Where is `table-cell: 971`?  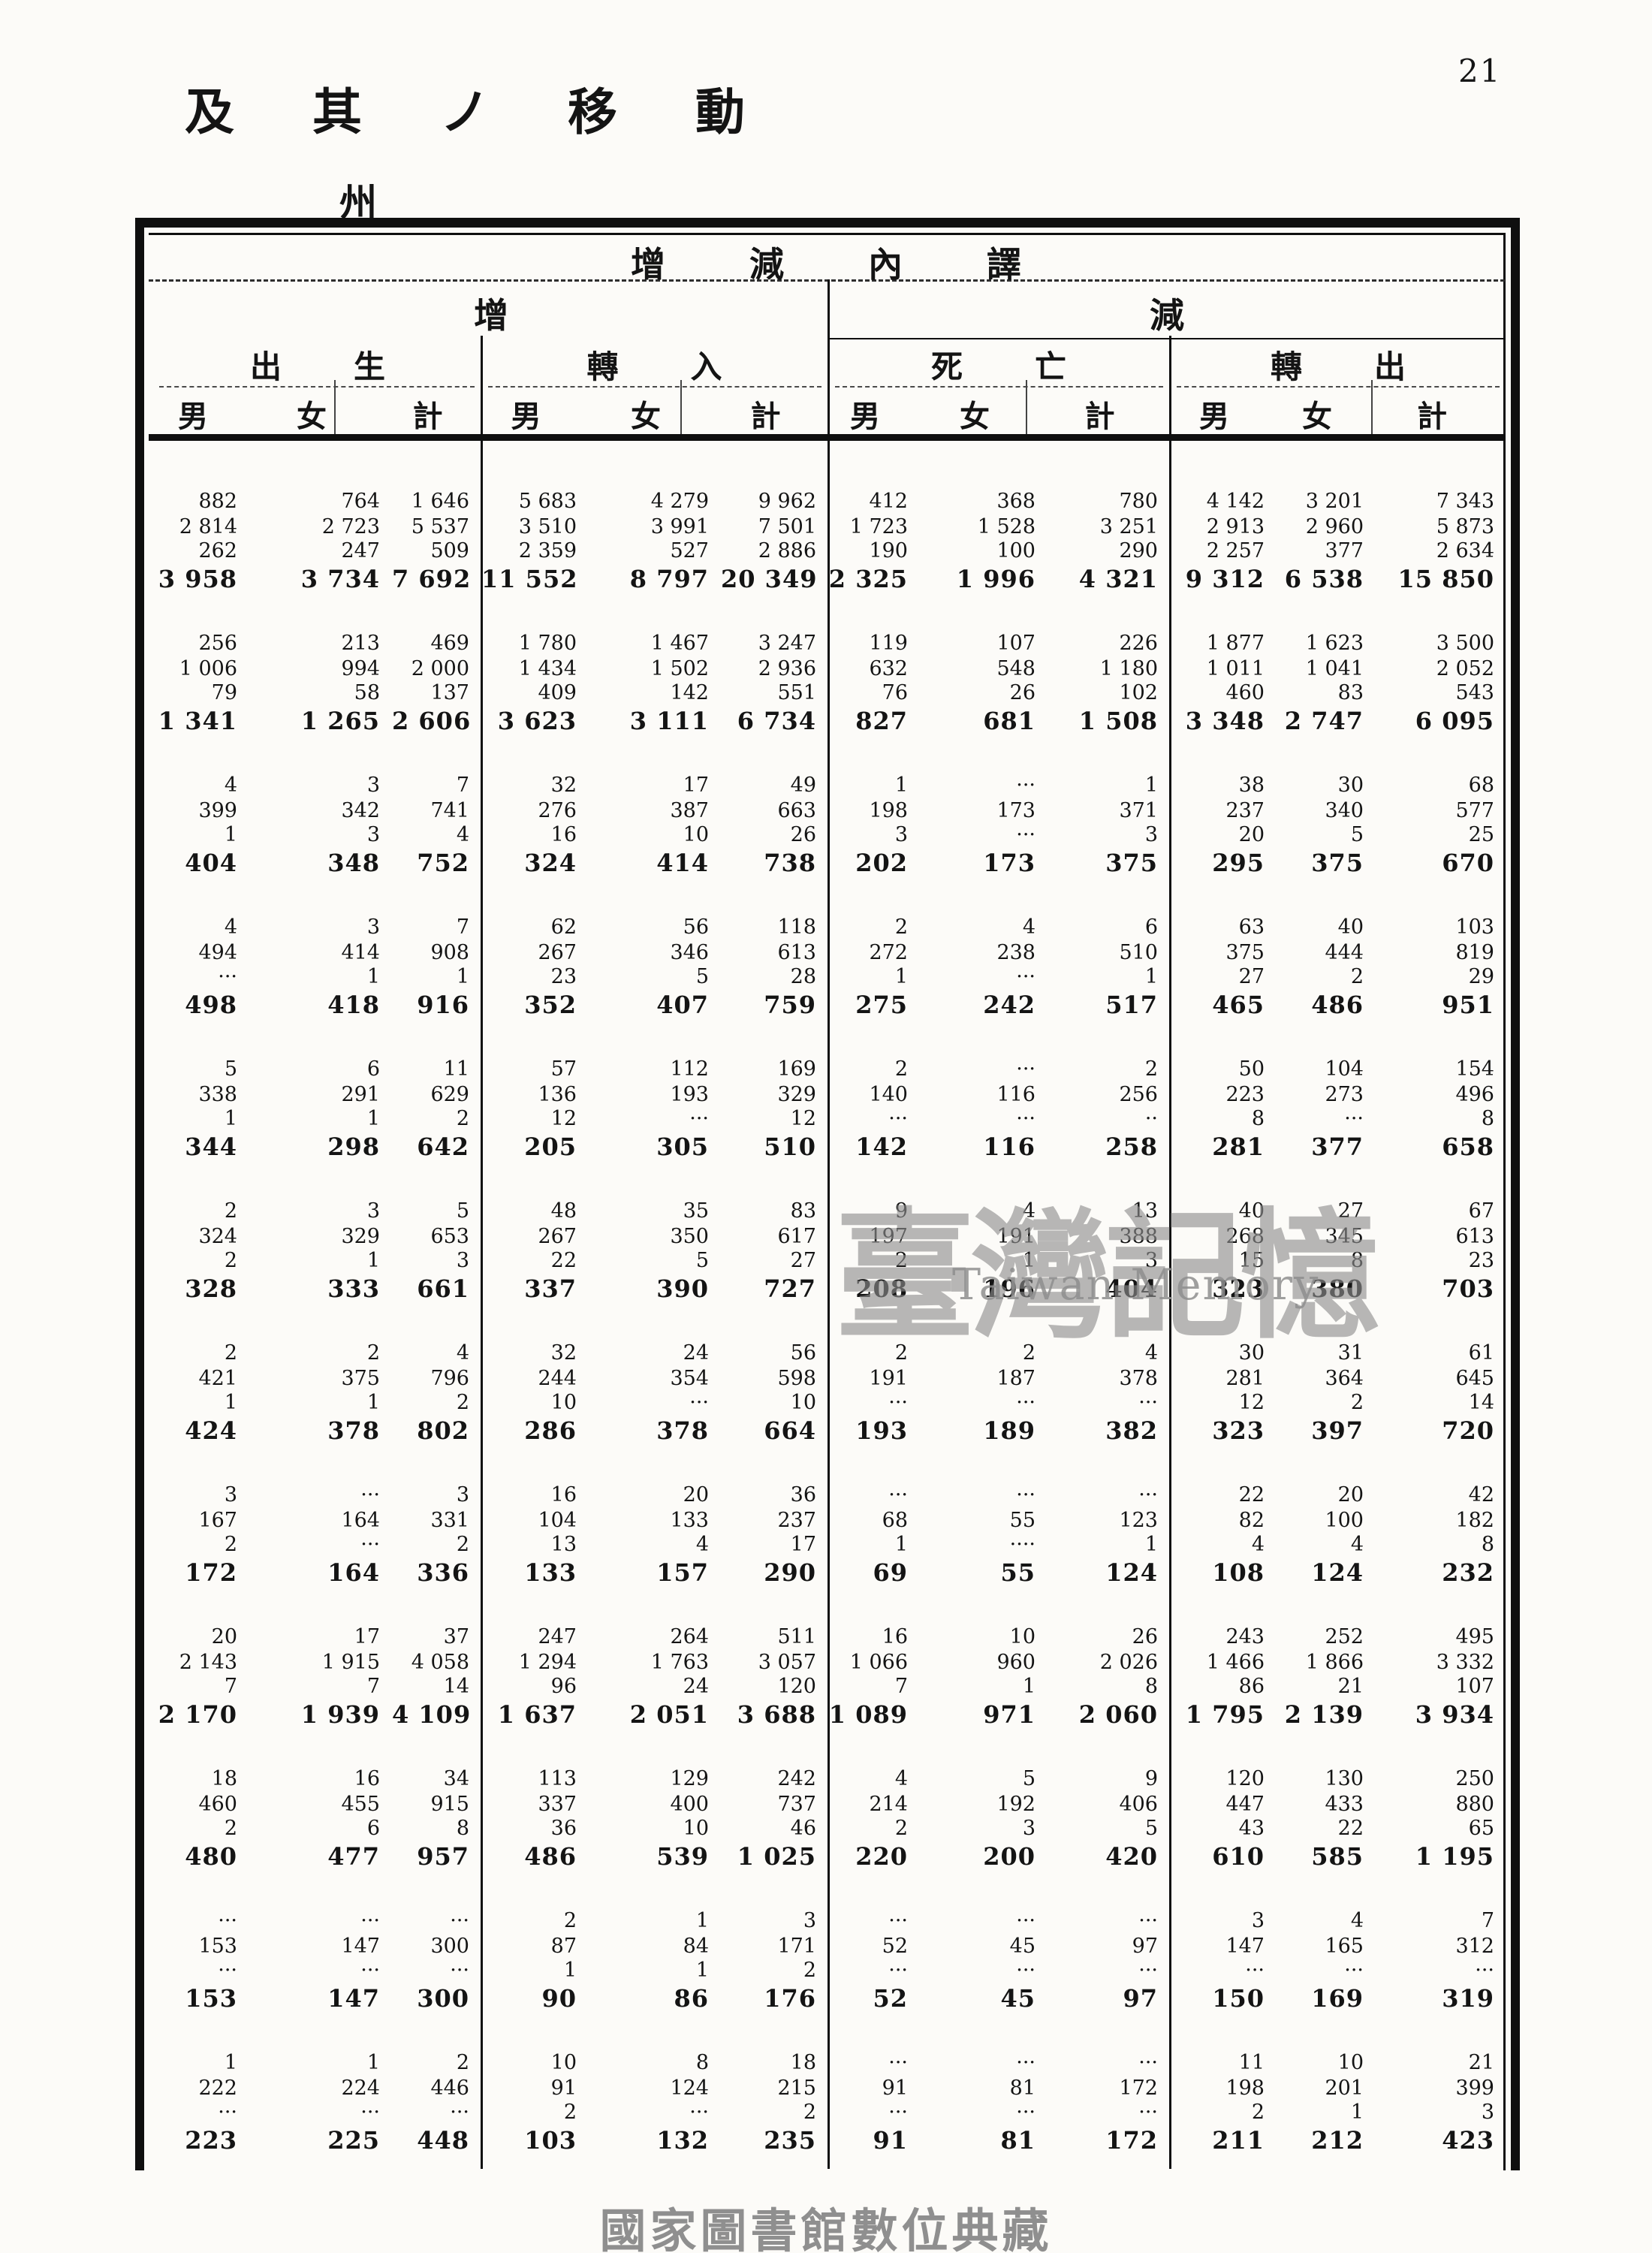 table-cell: 971 is located at coordinates (1009, 1715).